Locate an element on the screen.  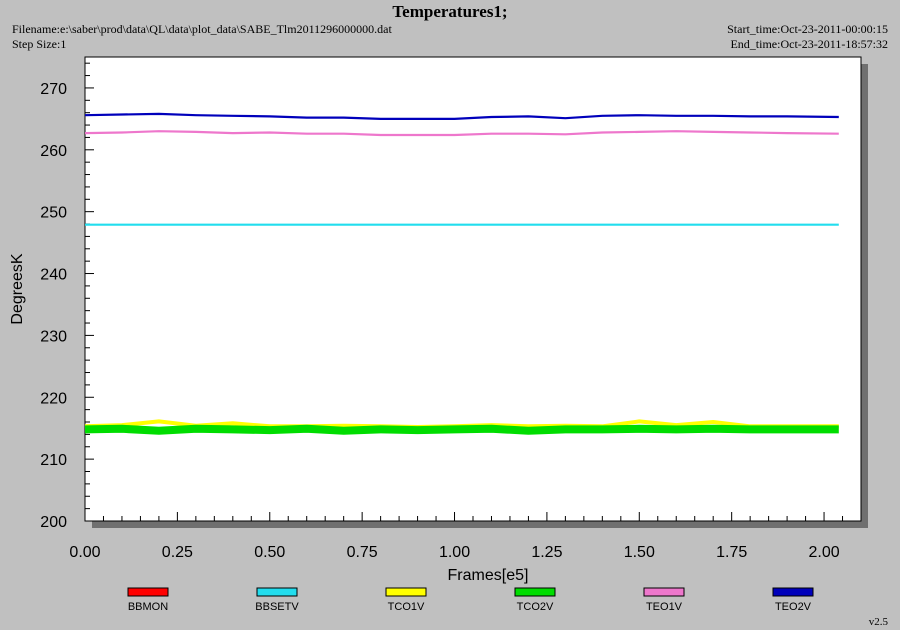
x-axis-label: Frames[e5] is located at coordinates (488, 575).